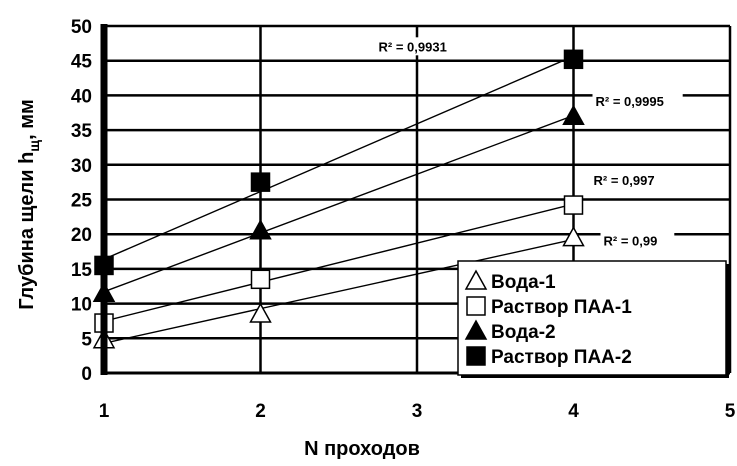 Image resolution: width=737 pixels, height=466 pixels. Describe the element at coordinates (523, 332) in the screenshot. I see `legend-label: Вода-2` at that location.